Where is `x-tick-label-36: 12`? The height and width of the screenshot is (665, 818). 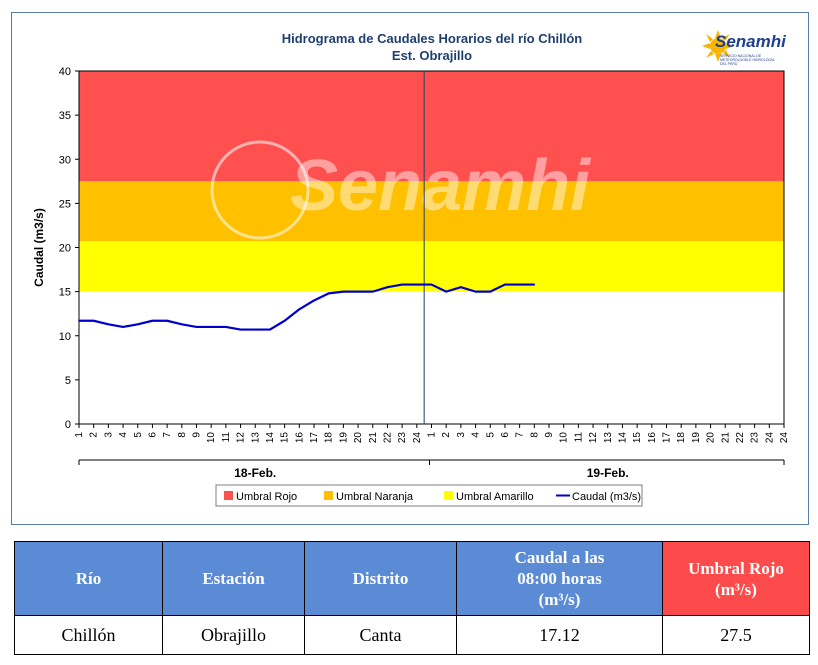
x-tick-label-36: 12 is located at coordinates (593, 438).